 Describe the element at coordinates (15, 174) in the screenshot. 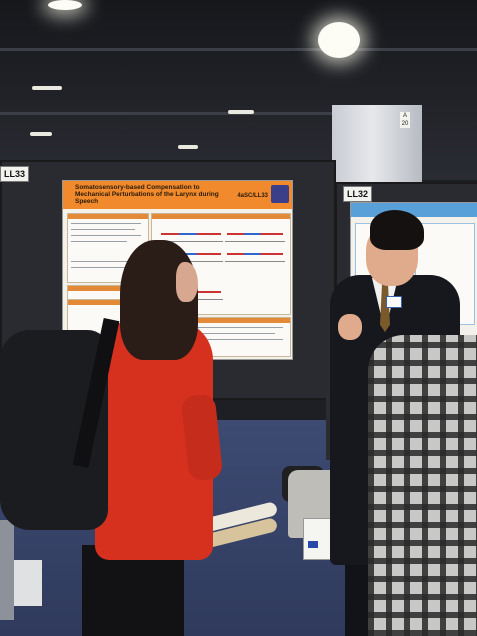

I see `board-tag-left: LL33` at that location.